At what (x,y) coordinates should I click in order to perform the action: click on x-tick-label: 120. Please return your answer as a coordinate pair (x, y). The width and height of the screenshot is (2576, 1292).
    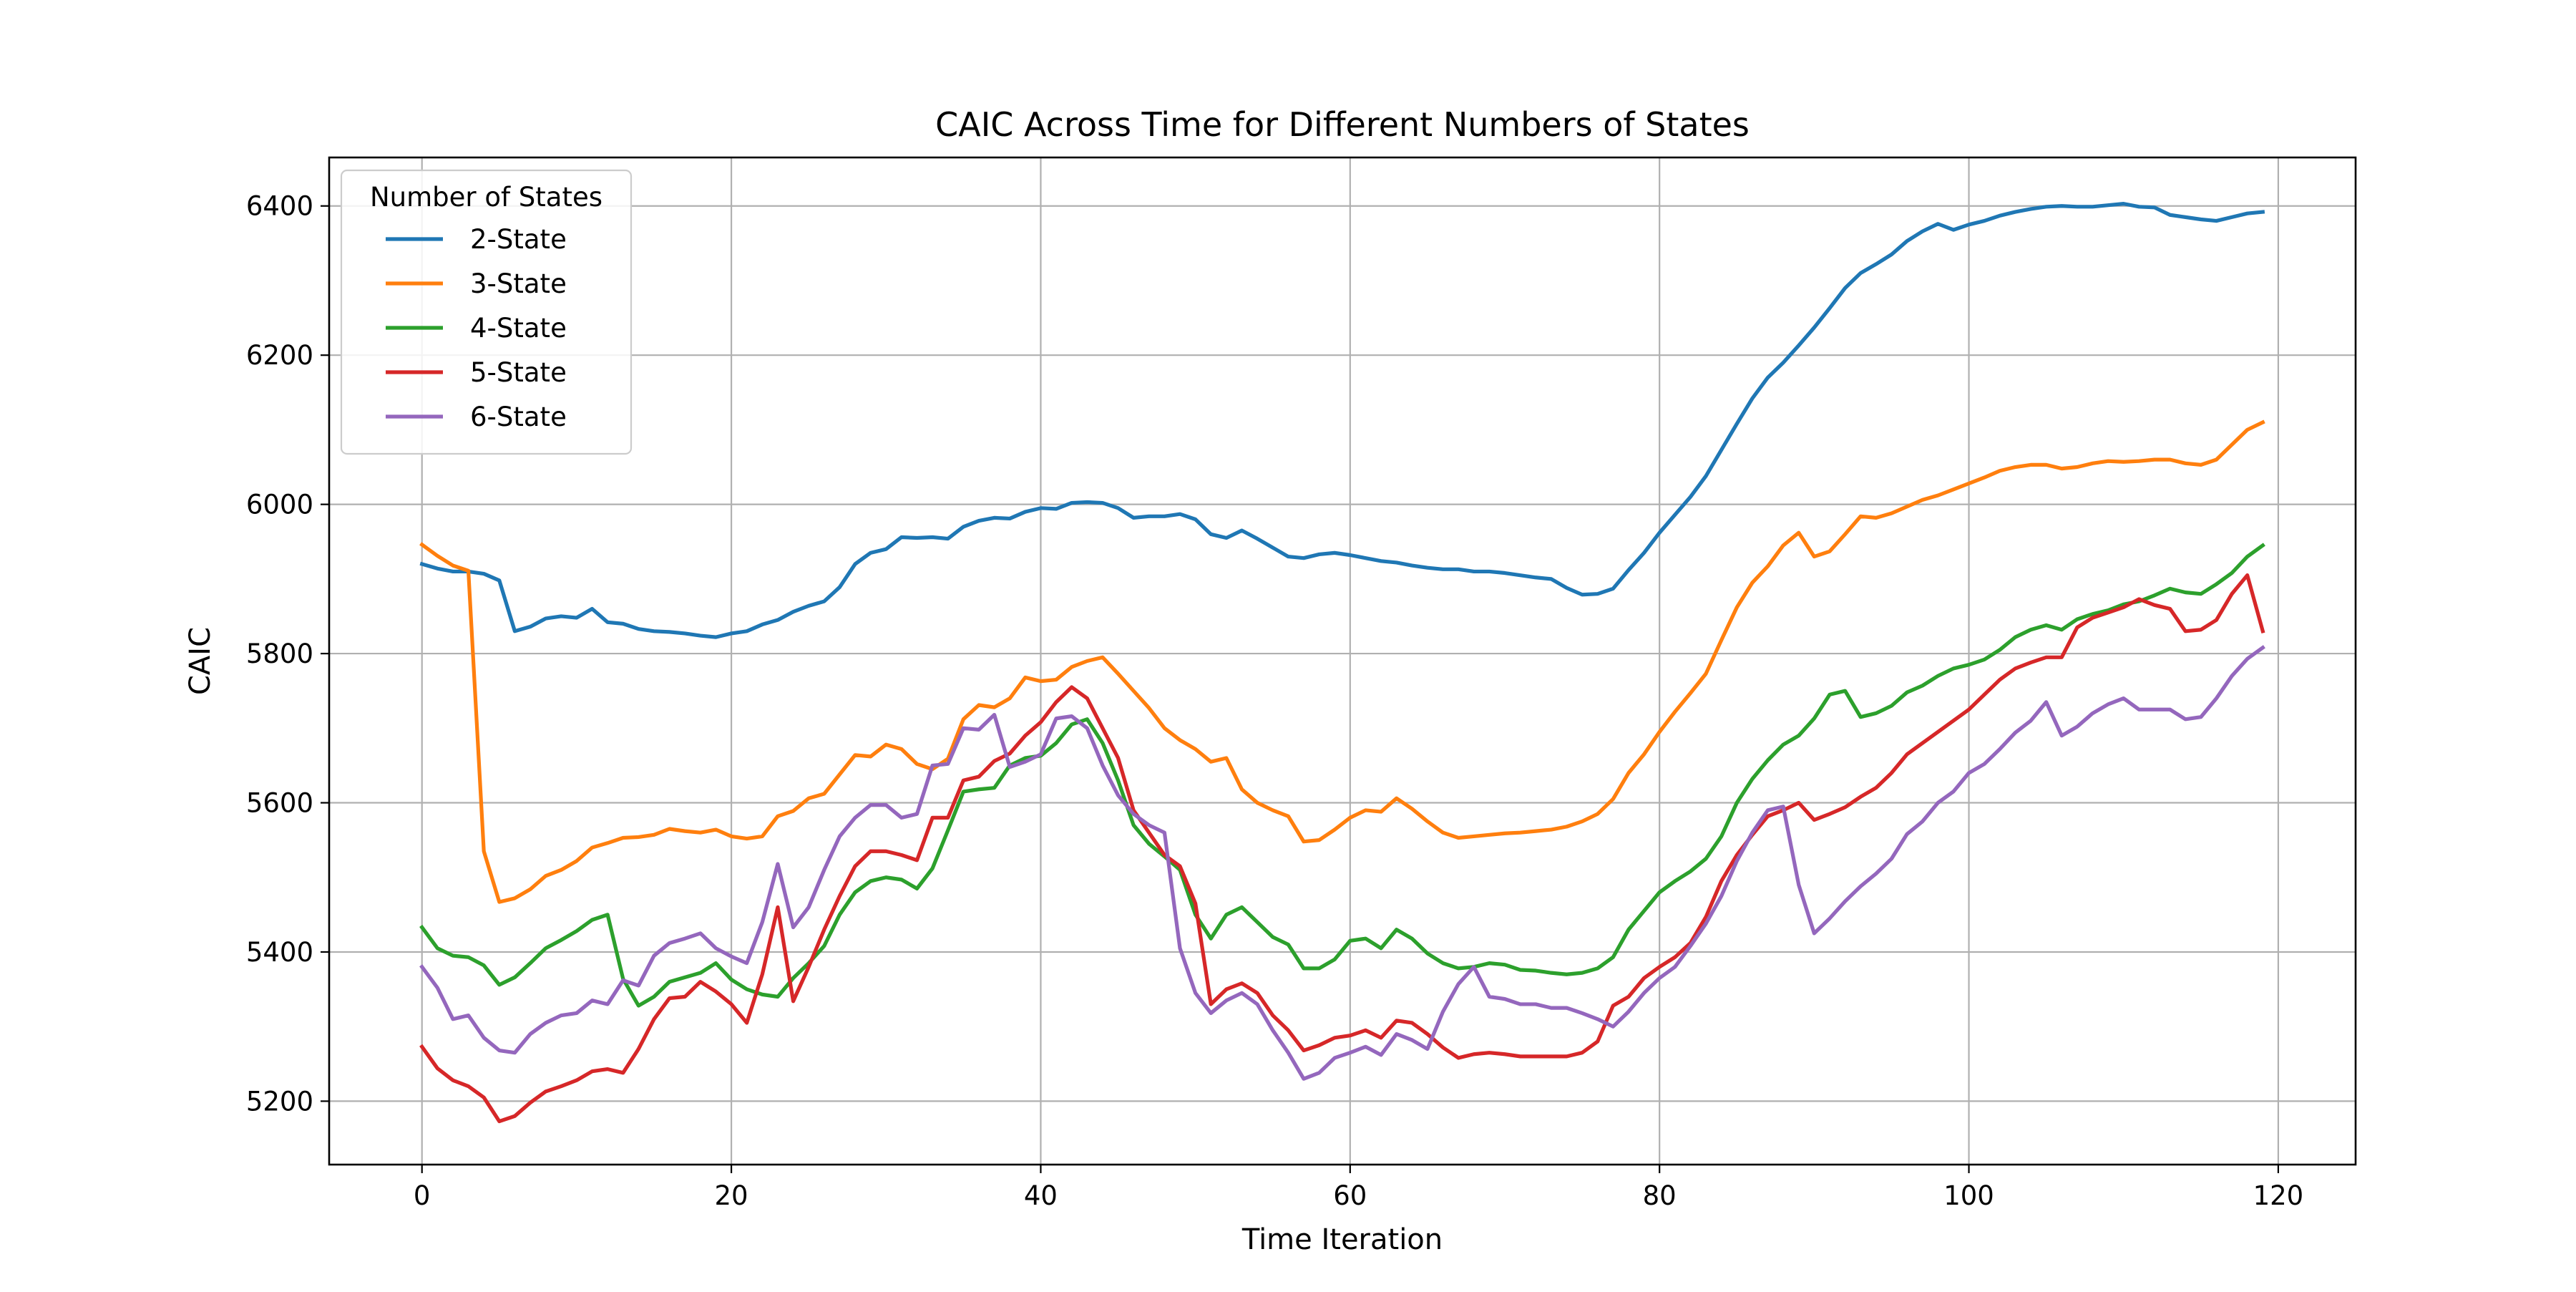
    Looking at the image, I should click on (2278, 1195).